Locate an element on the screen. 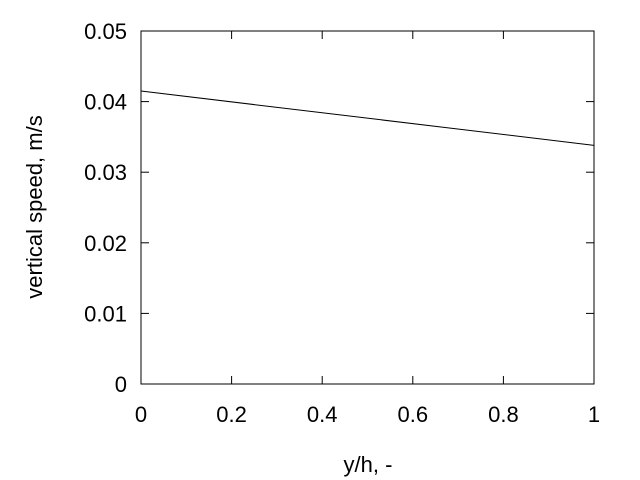  x-tick-label: 0.2 is located at coordinates (231, 414).